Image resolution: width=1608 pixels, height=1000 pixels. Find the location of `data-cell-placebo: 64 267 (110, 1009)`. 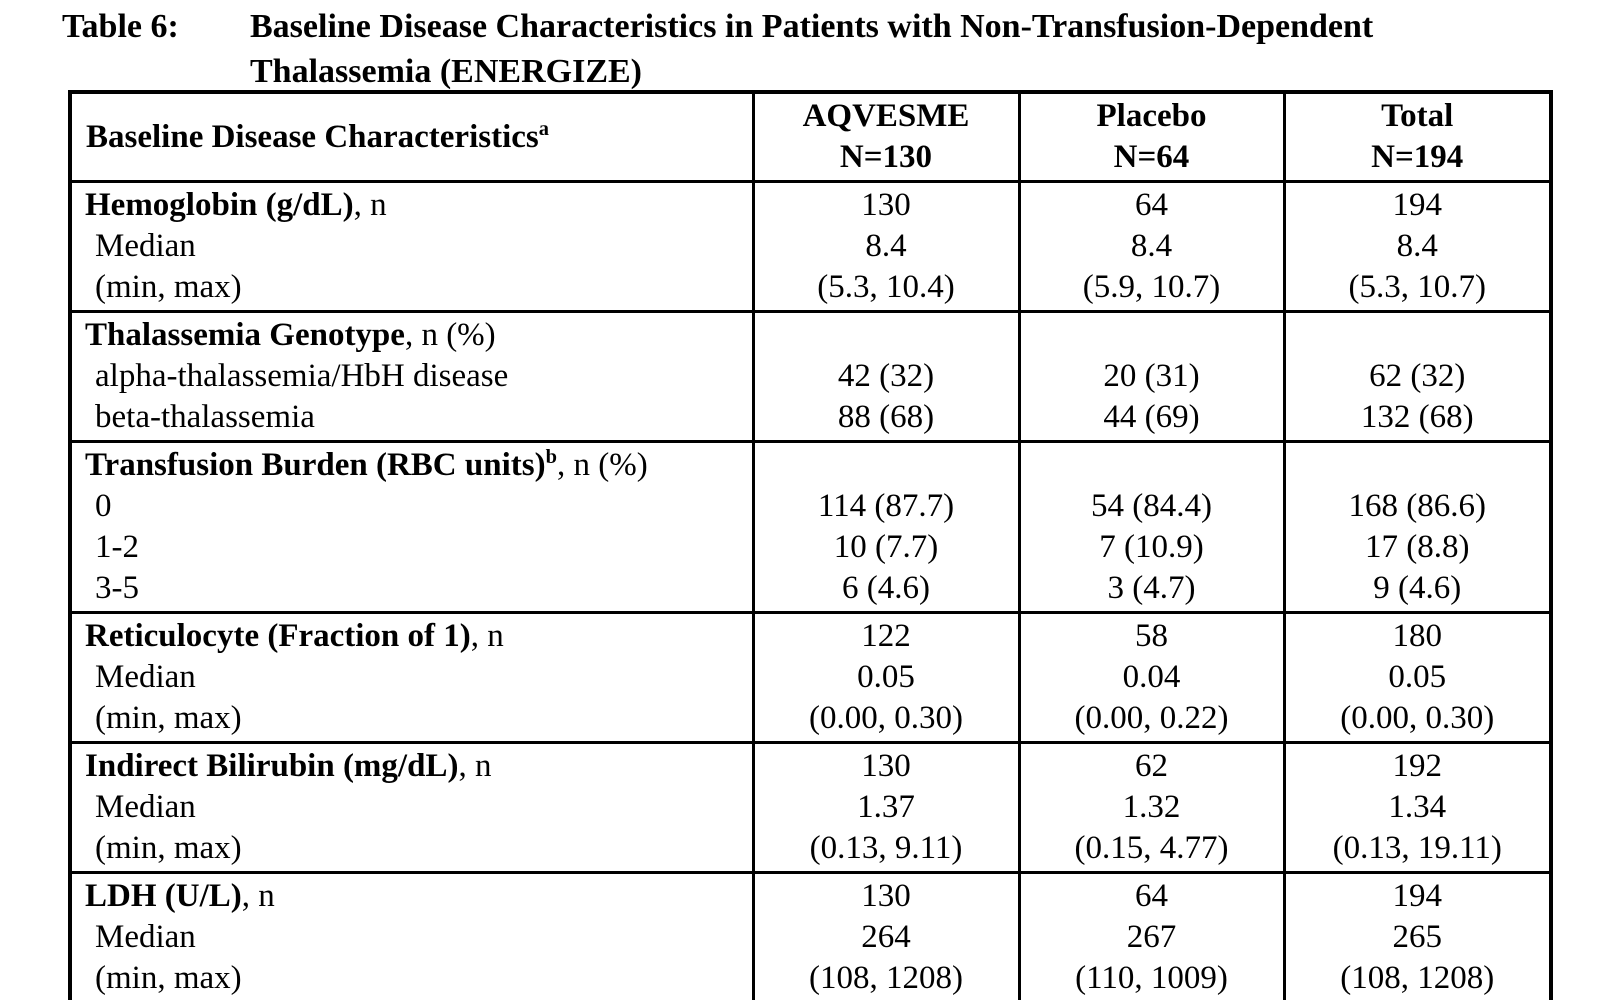

data-cell-placebo: 64 267 (110, 1009) is located at coordinates (1151, 935).